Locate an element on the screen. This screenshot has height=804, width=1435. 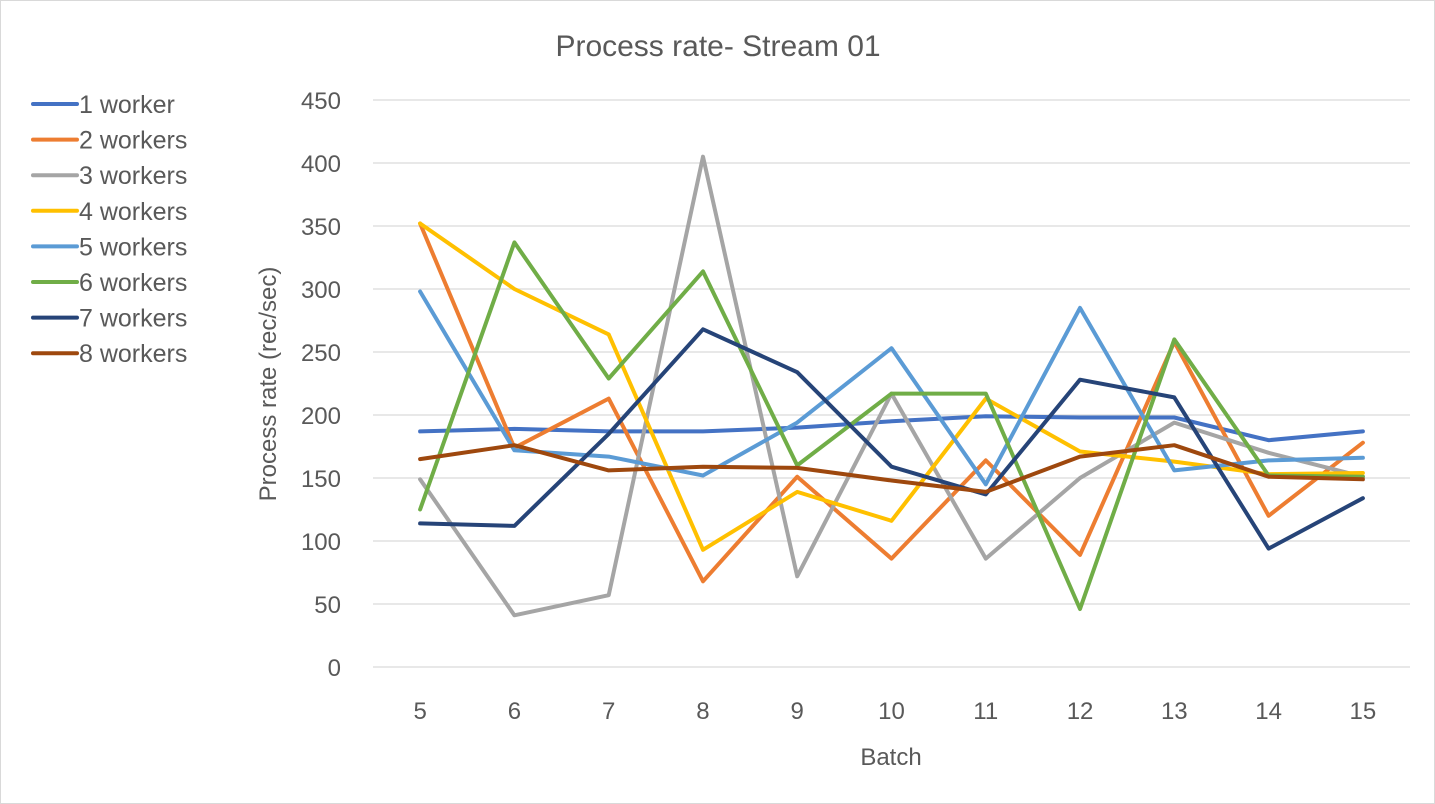
legend-label: 8 workers is located at coordinates (133, 354).